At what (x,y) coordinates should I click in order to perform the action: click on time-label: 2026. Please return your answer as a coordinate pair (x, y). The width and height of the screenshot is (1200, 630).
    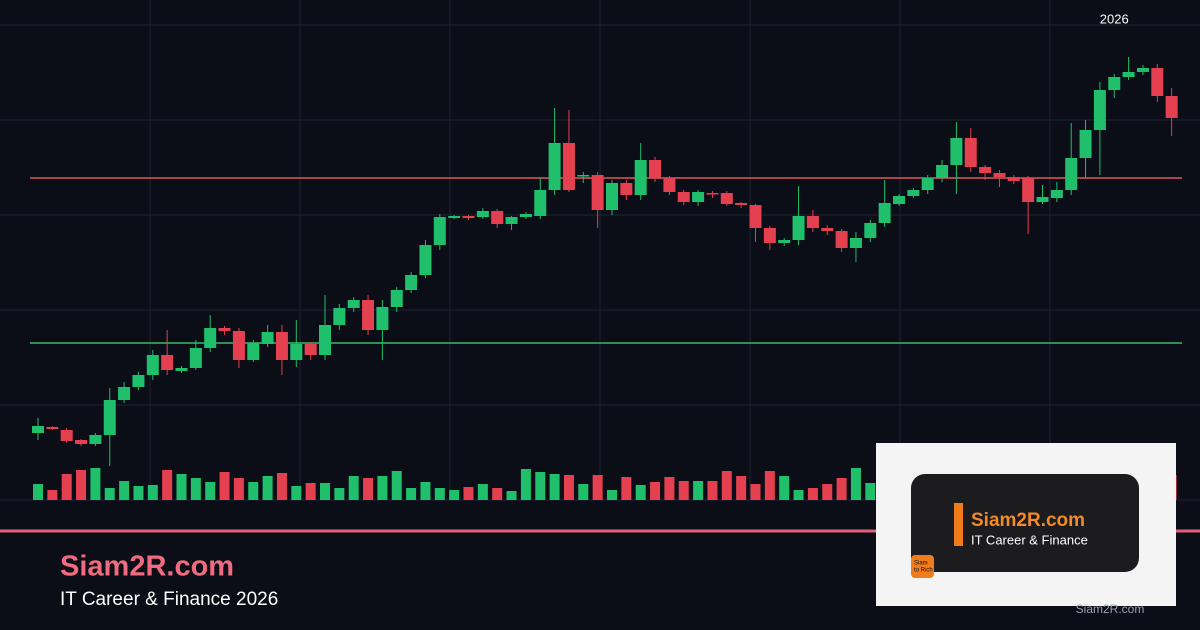
    Looking at the image, I should click on (1114, 18).